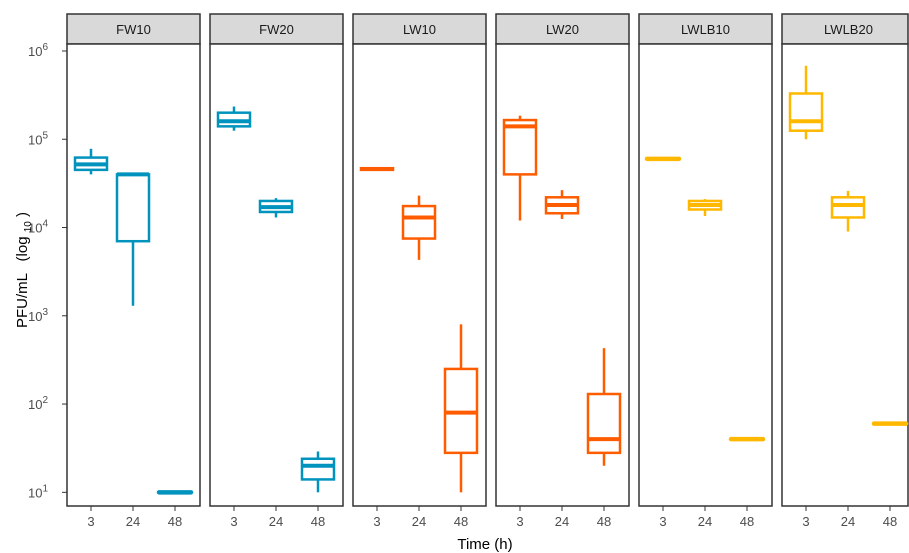 The height and width of the screenshot is (553, 909). I want to click on x-axis-title: Time (h), so click(484, 544).